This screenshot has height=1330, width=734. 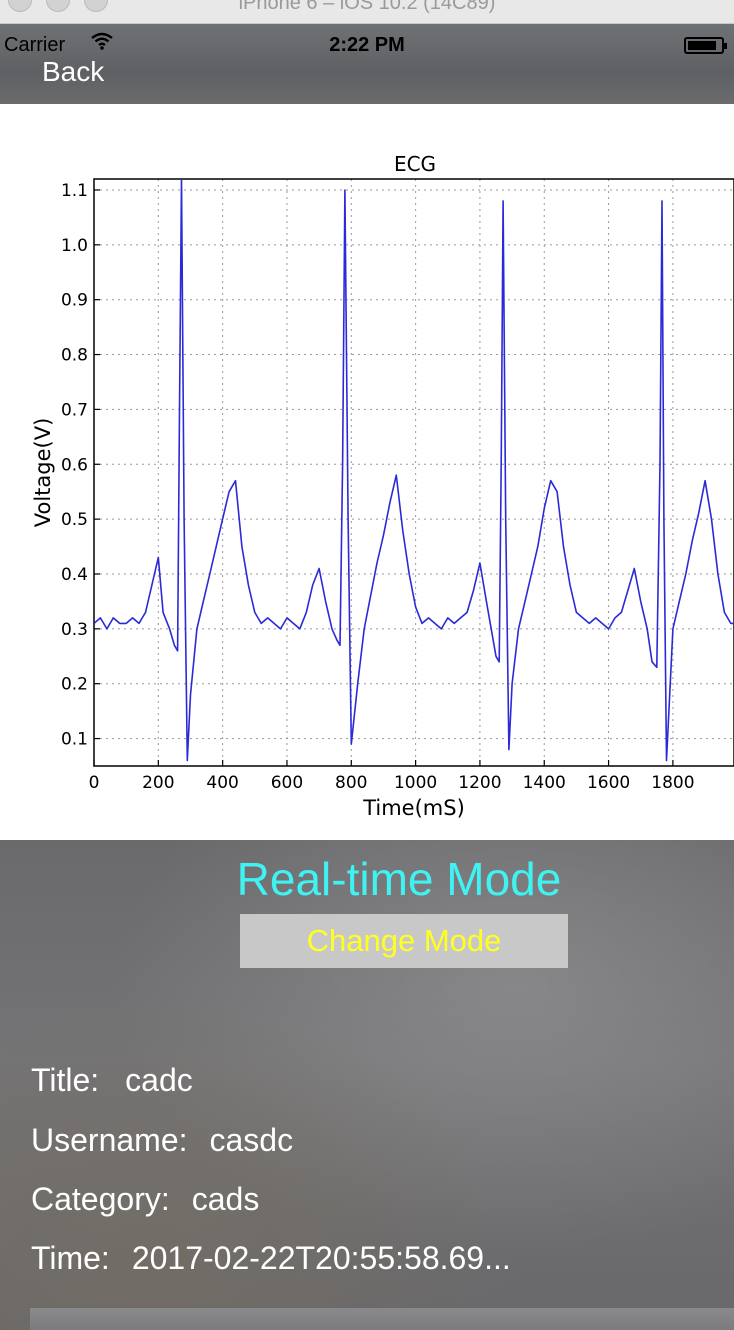 What do you see at coordinates (287, 783) in the screenshot?
I see `x-tick-label: 600` at bounding box center [287, 783].